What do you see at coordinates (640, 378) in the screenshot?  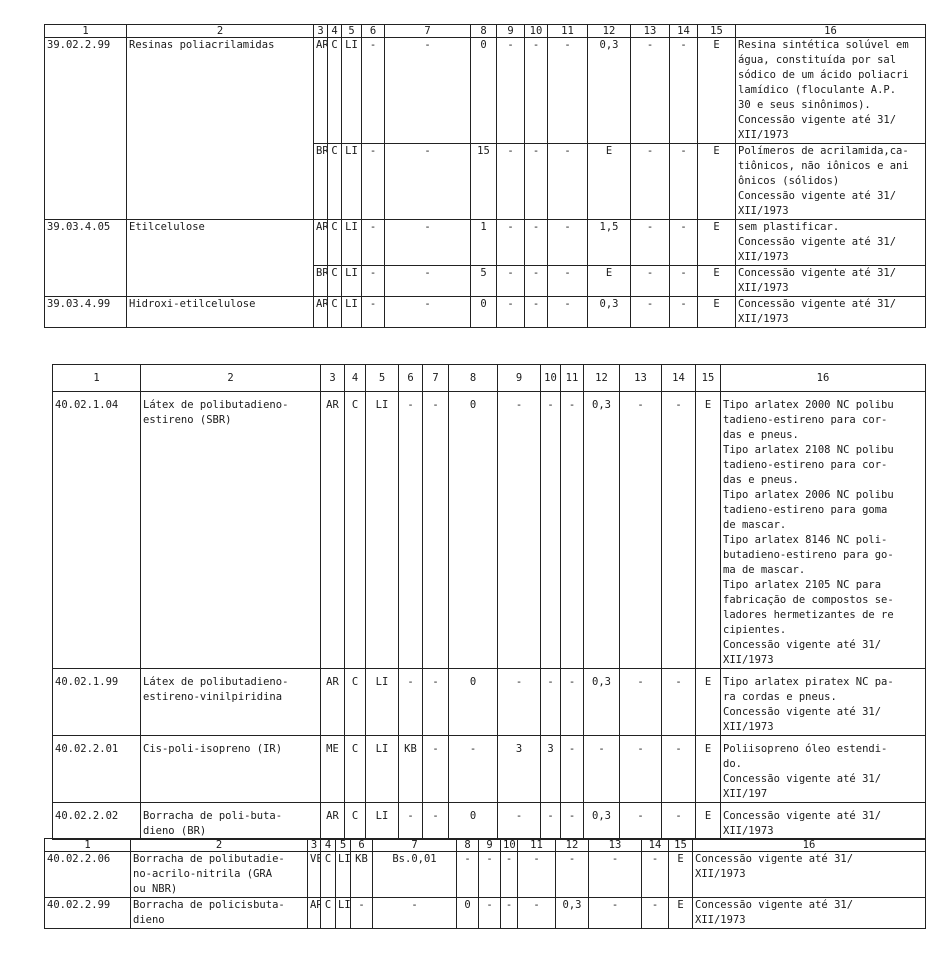 I see `column-header-13: 13` at bounding box center [640, 378].